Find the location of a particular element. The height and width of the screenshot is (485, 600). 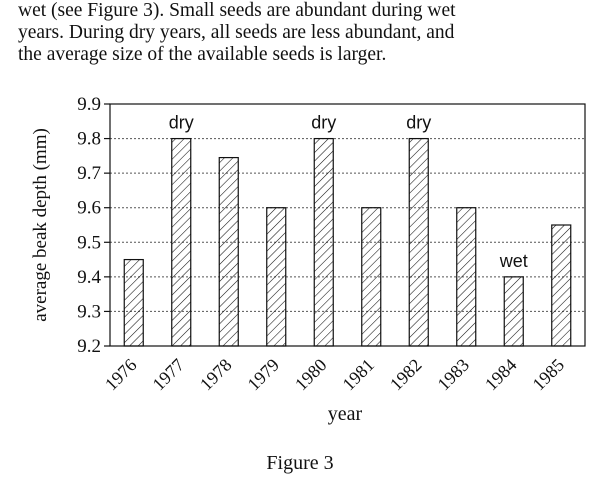

y-axis-ticks: 9.2 9.3 9.4 9.5 9.6 9.7 9.8 9.9 is located at coordinates (93, 225).